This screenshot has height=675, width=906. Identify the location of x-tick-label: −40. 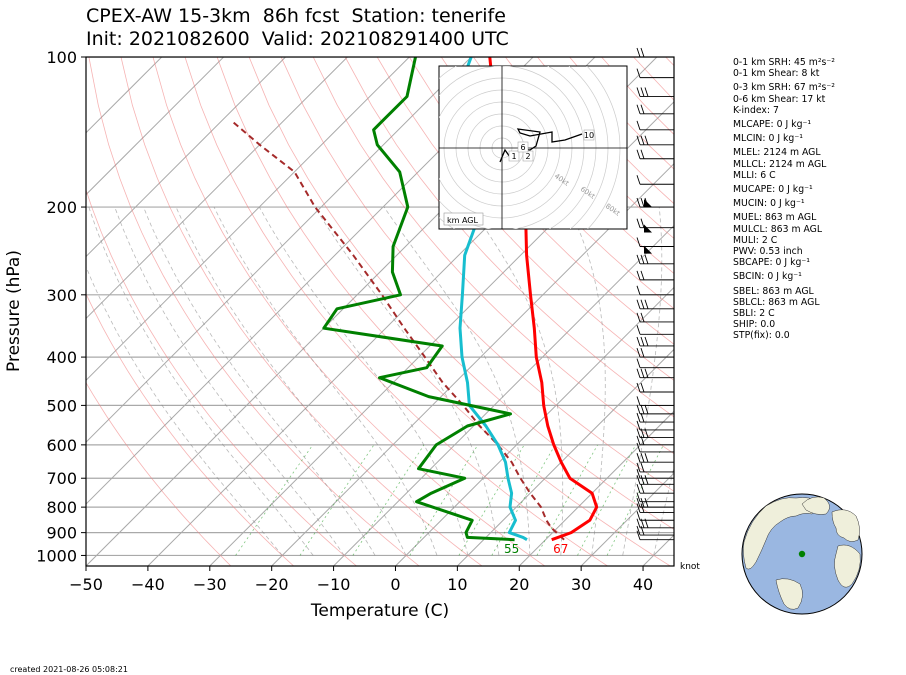
(148, 584).